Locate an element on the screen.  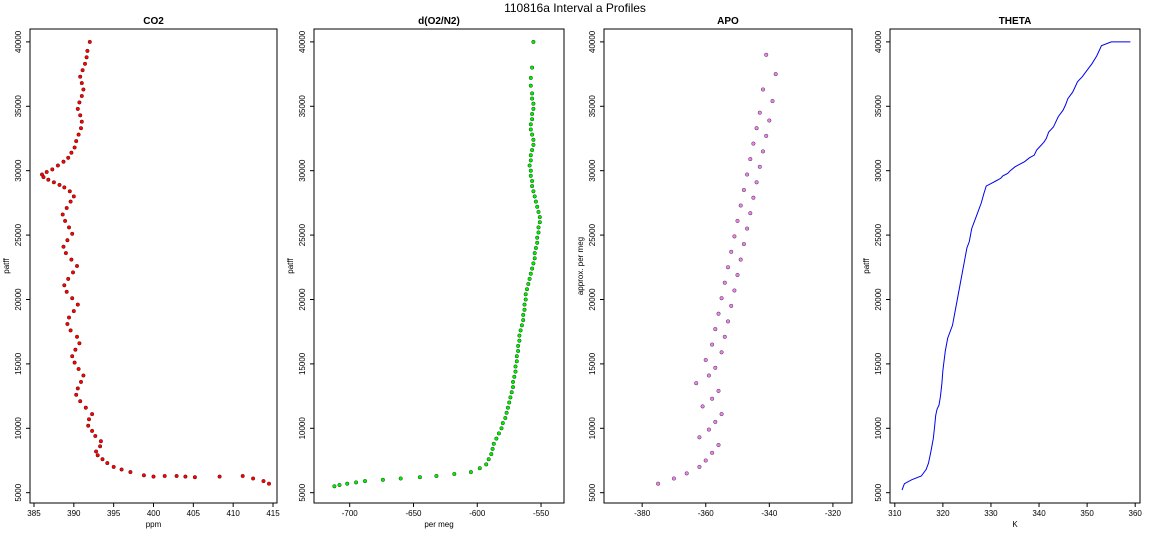
y-tick-label-2-6: 35000 is located at coordinates (592, 106).